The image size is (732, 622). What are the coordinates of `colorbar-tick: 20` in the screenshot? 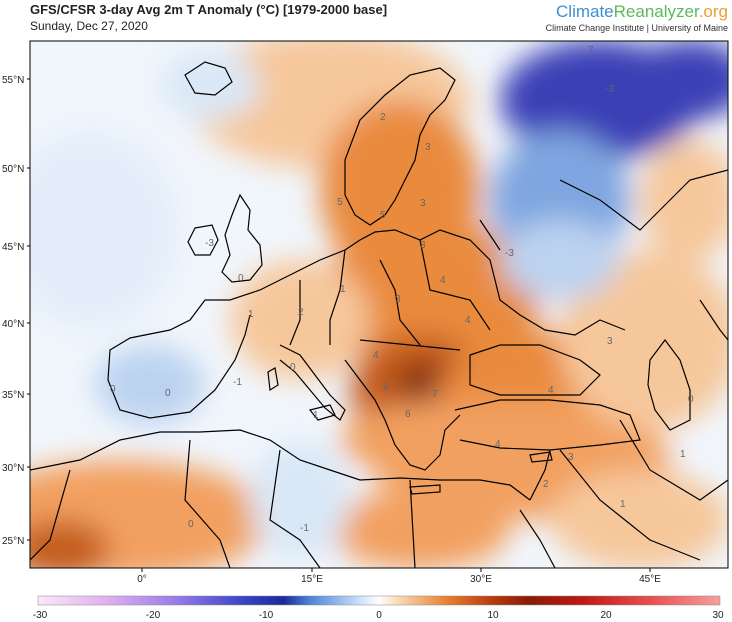 It's located at (606, 615).